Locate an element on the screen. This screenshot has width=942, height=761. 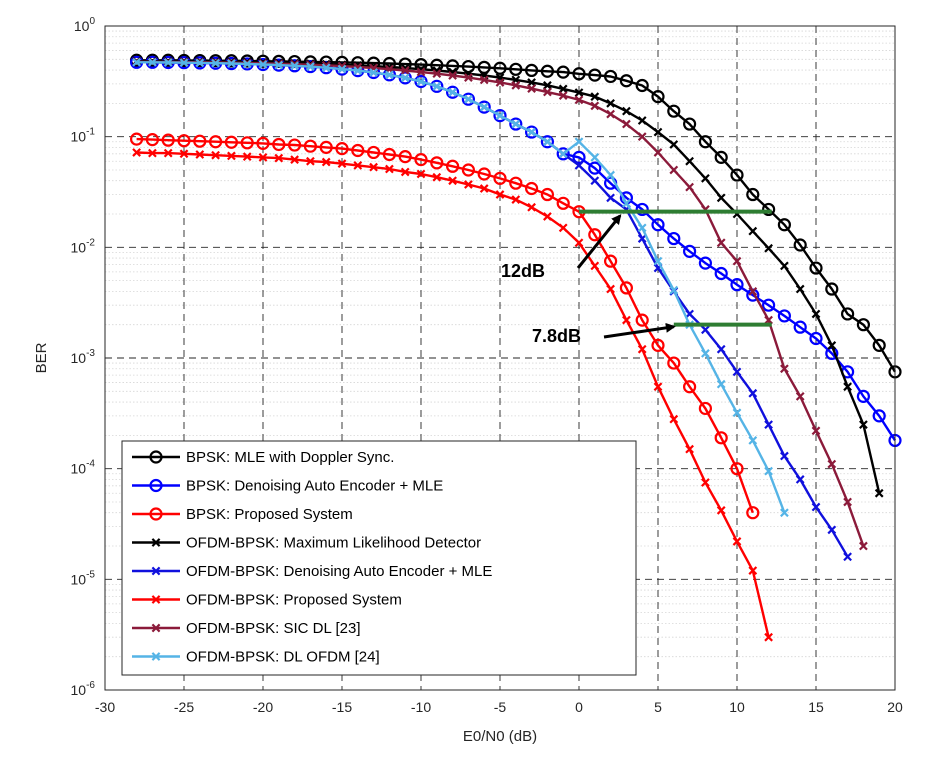
x-tick-label: -5 is located at coordinates (500, 707).